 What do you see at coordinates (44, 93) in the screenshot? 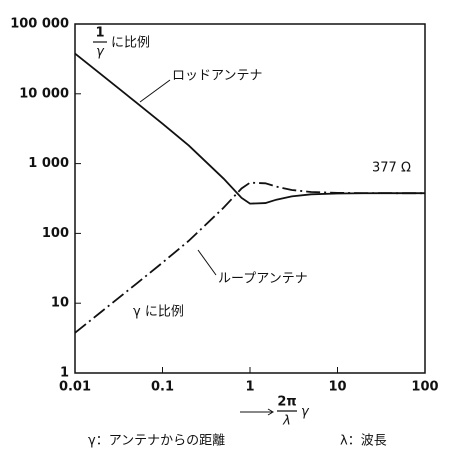
I see `y-tick-label: 10 000` at bounding box center [44, 93].